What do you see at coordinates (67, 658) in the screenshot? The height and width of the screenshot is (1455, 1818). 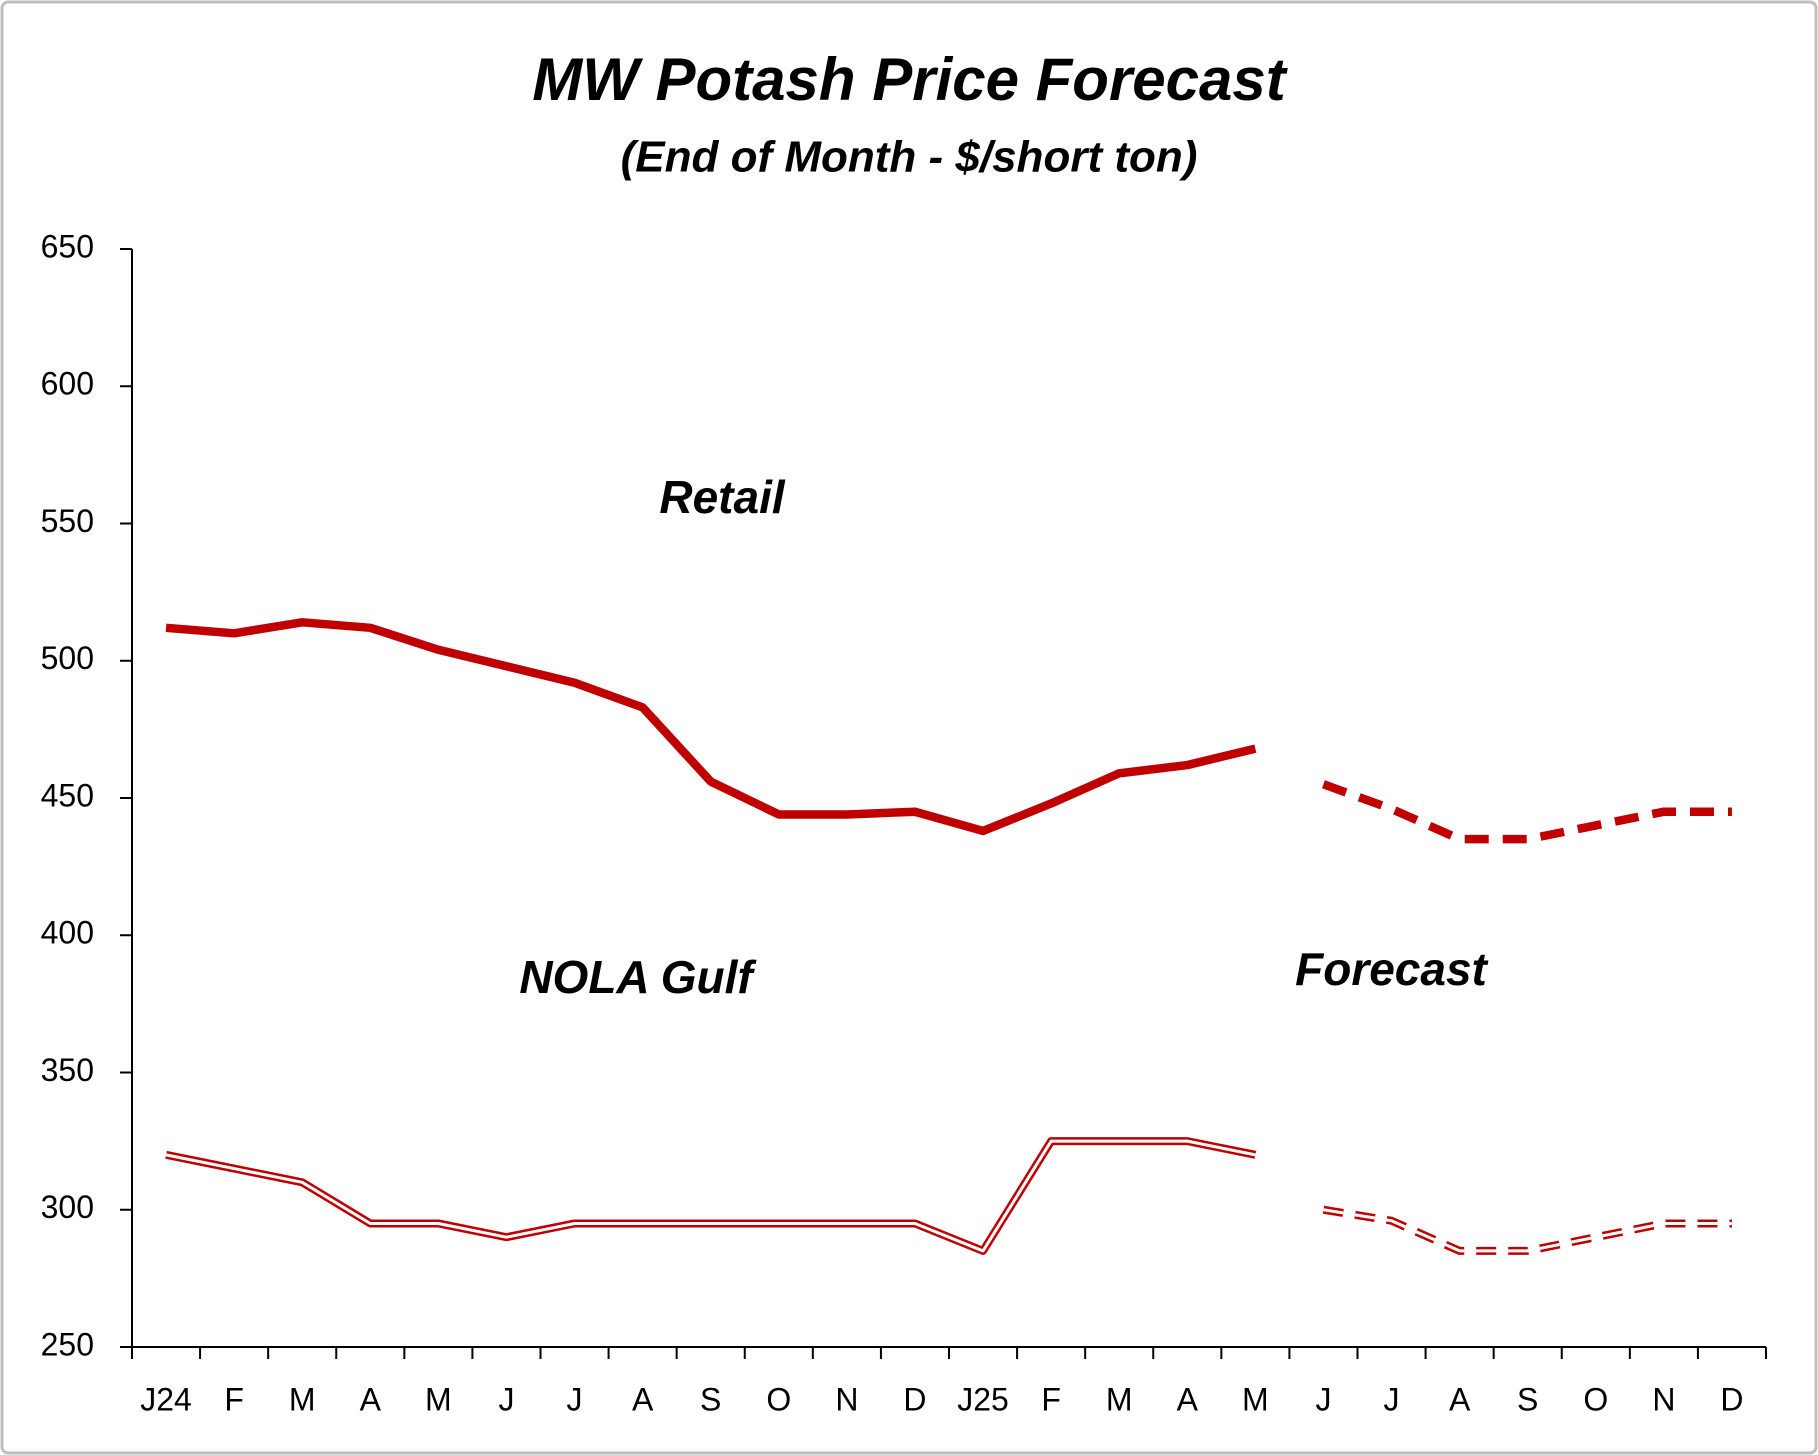 I see `y-tick-label: 500` at bounding box center [67, 658].